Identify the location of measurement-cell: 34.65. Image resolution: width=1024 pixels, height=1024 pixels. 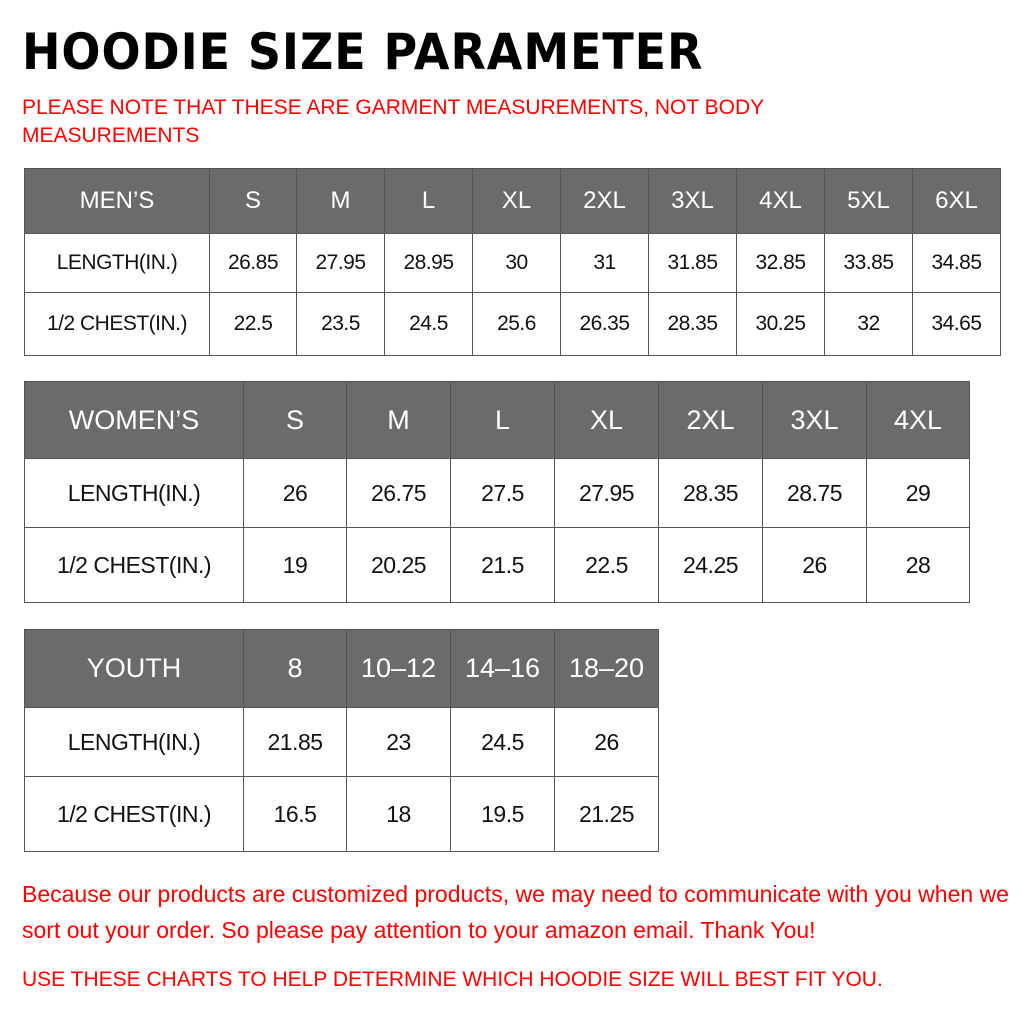
(956, 324).